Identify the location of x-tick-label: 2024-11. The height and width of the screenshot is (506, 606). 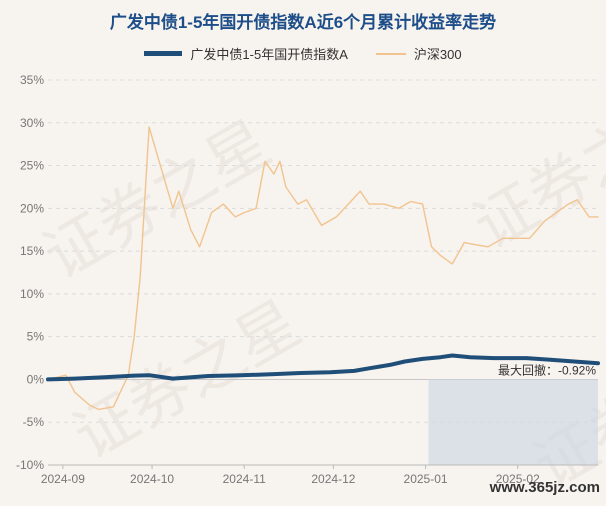
(244, 479).